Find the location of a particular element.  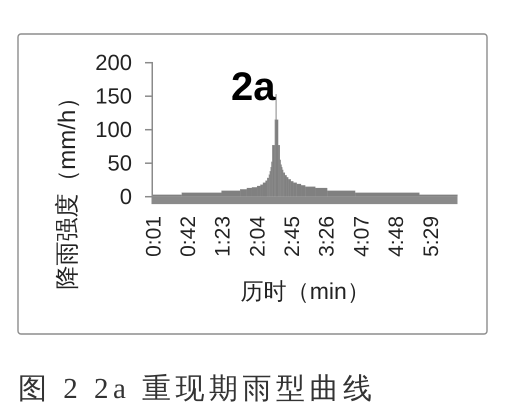

chart-title: 2a is located at coordinates (253, 87).